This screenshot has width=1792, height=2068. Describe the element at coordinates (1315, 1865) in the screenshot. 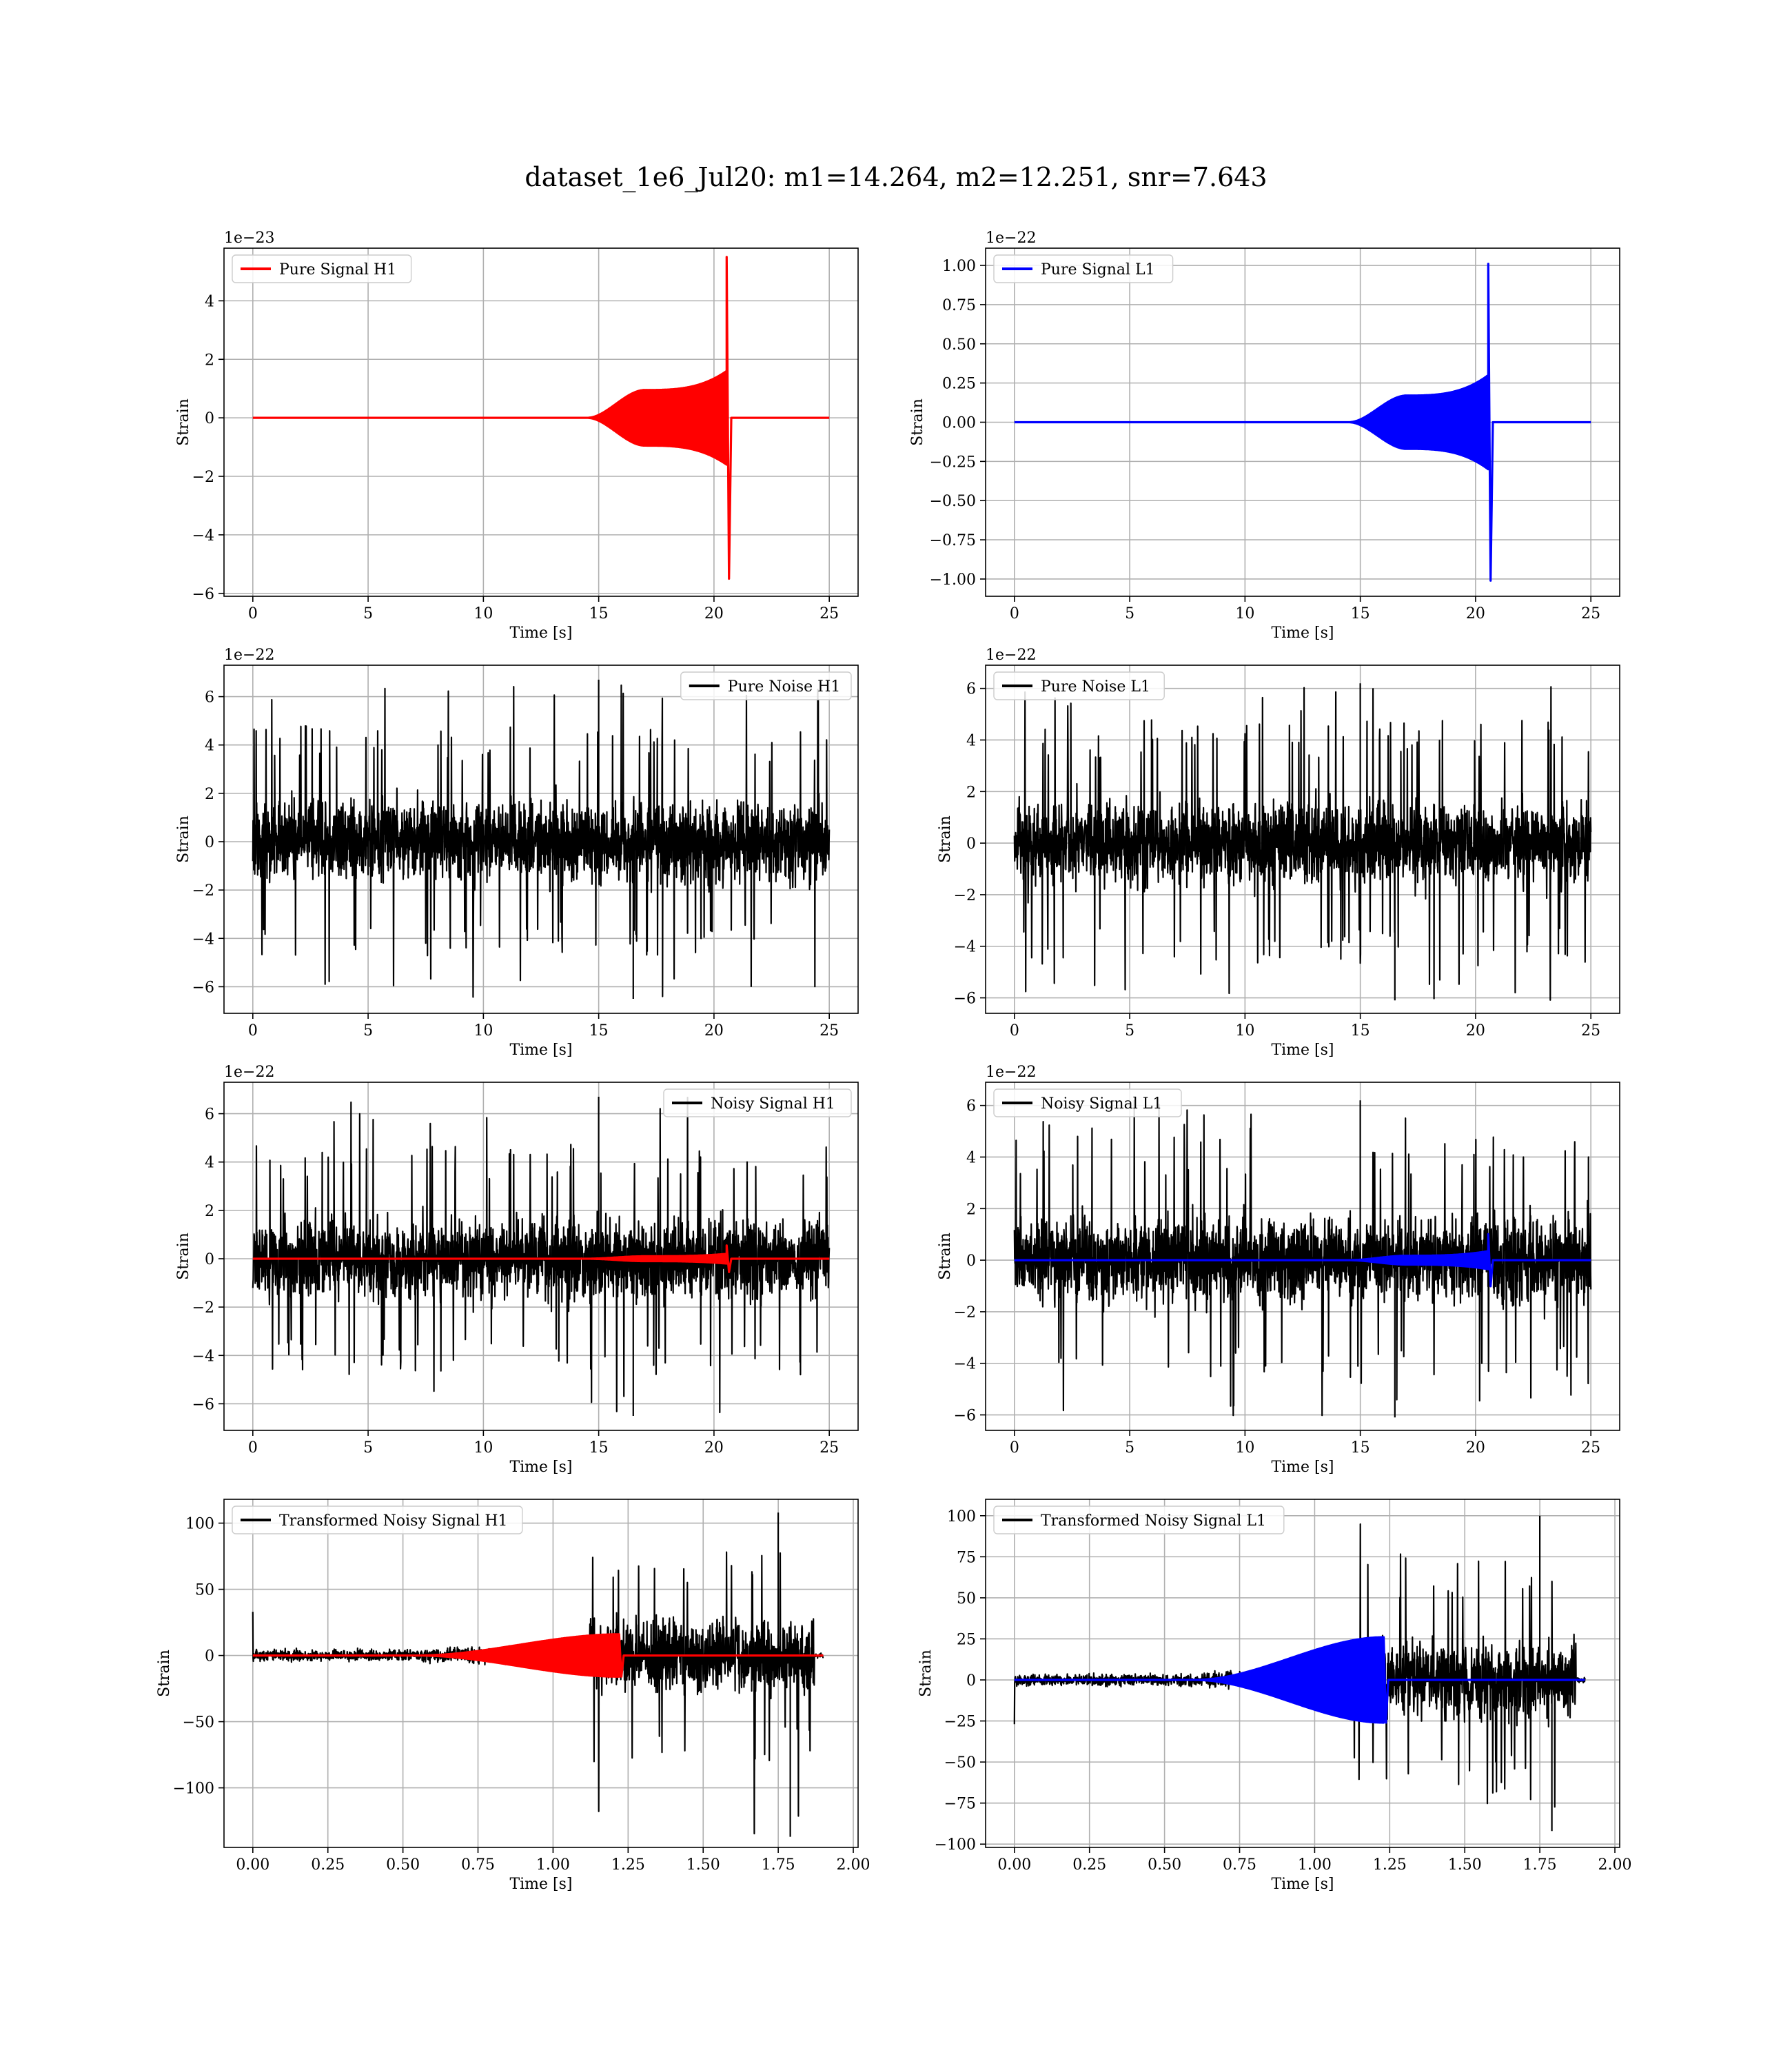

I see `x-tick-label: 1.00` at that location.